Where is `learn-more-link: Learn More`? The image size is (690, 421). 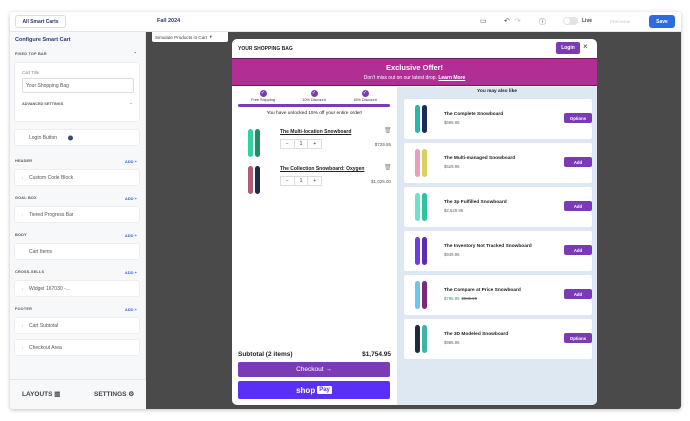
learn-more-link: Learn More is located at coordinates (452, 78).